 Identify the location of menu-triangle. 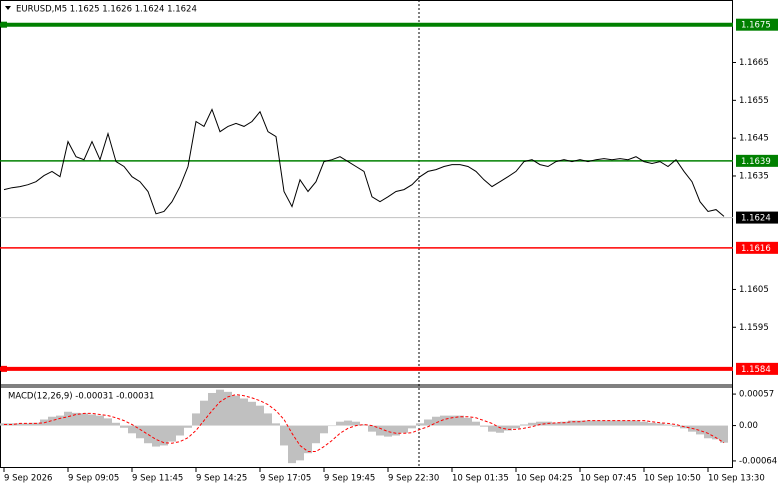
(8, 8).